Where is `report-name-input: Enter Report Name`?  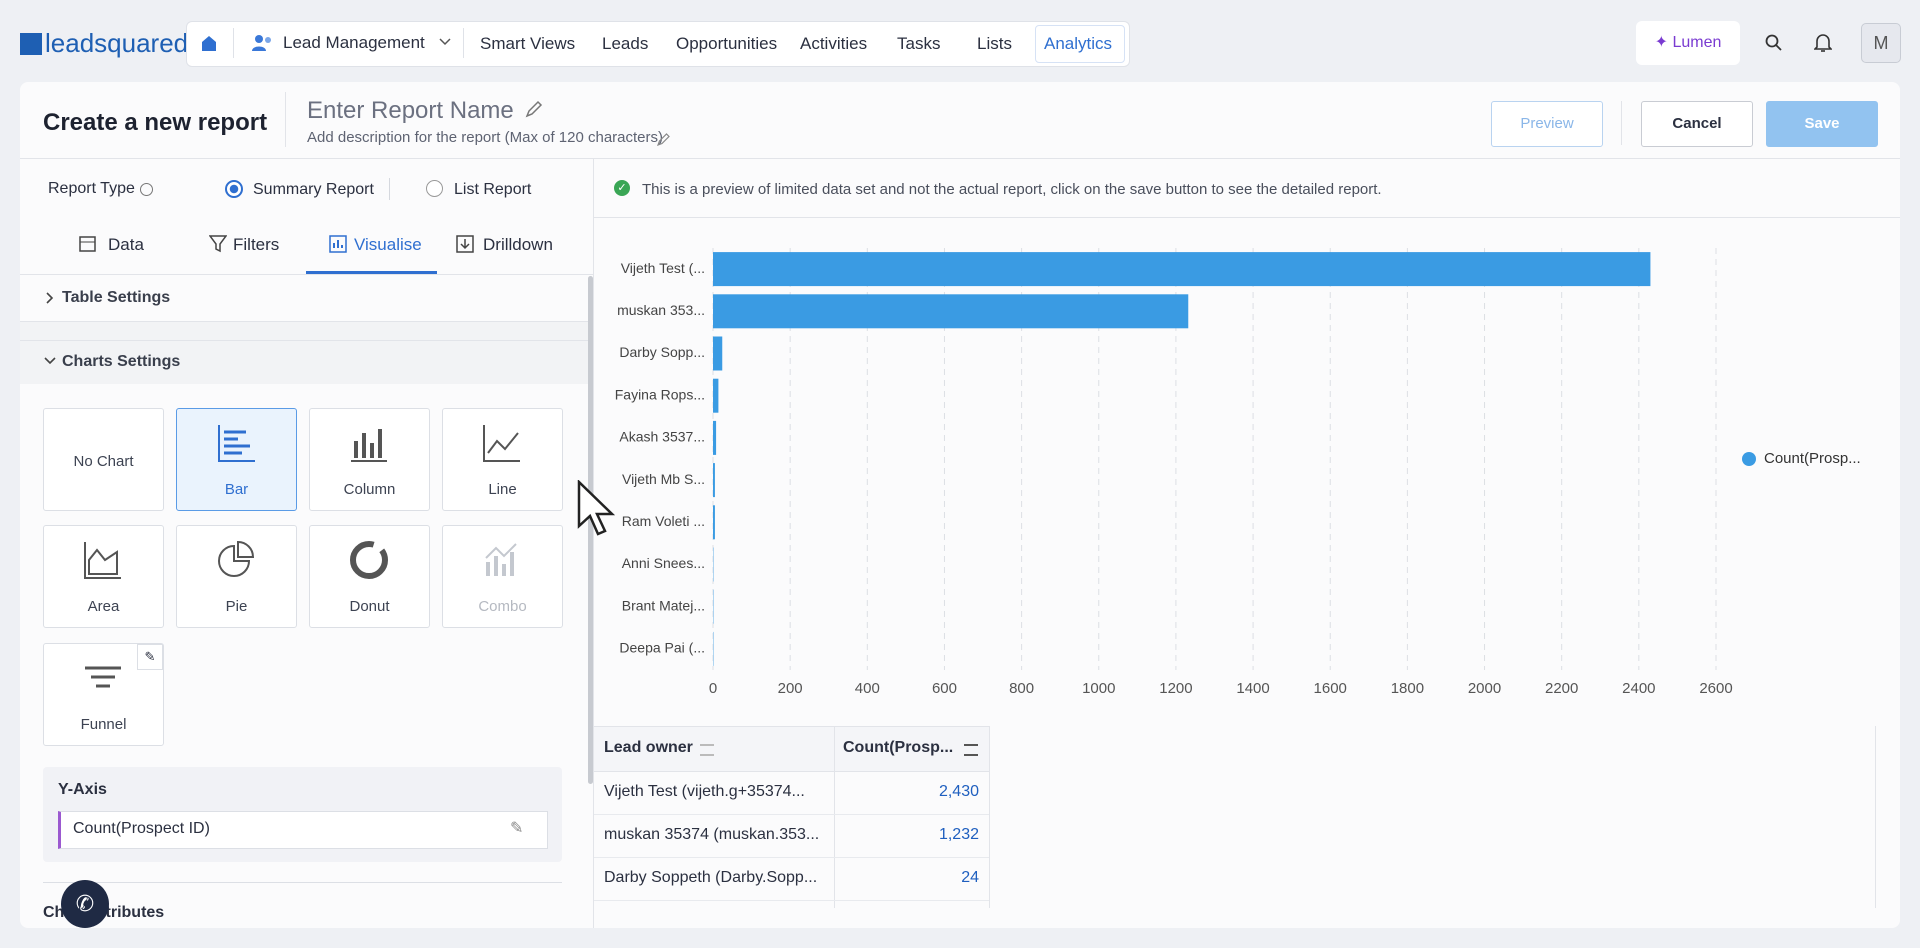 report-name-input: Enter Report Name is located at coordinates (410, 110).